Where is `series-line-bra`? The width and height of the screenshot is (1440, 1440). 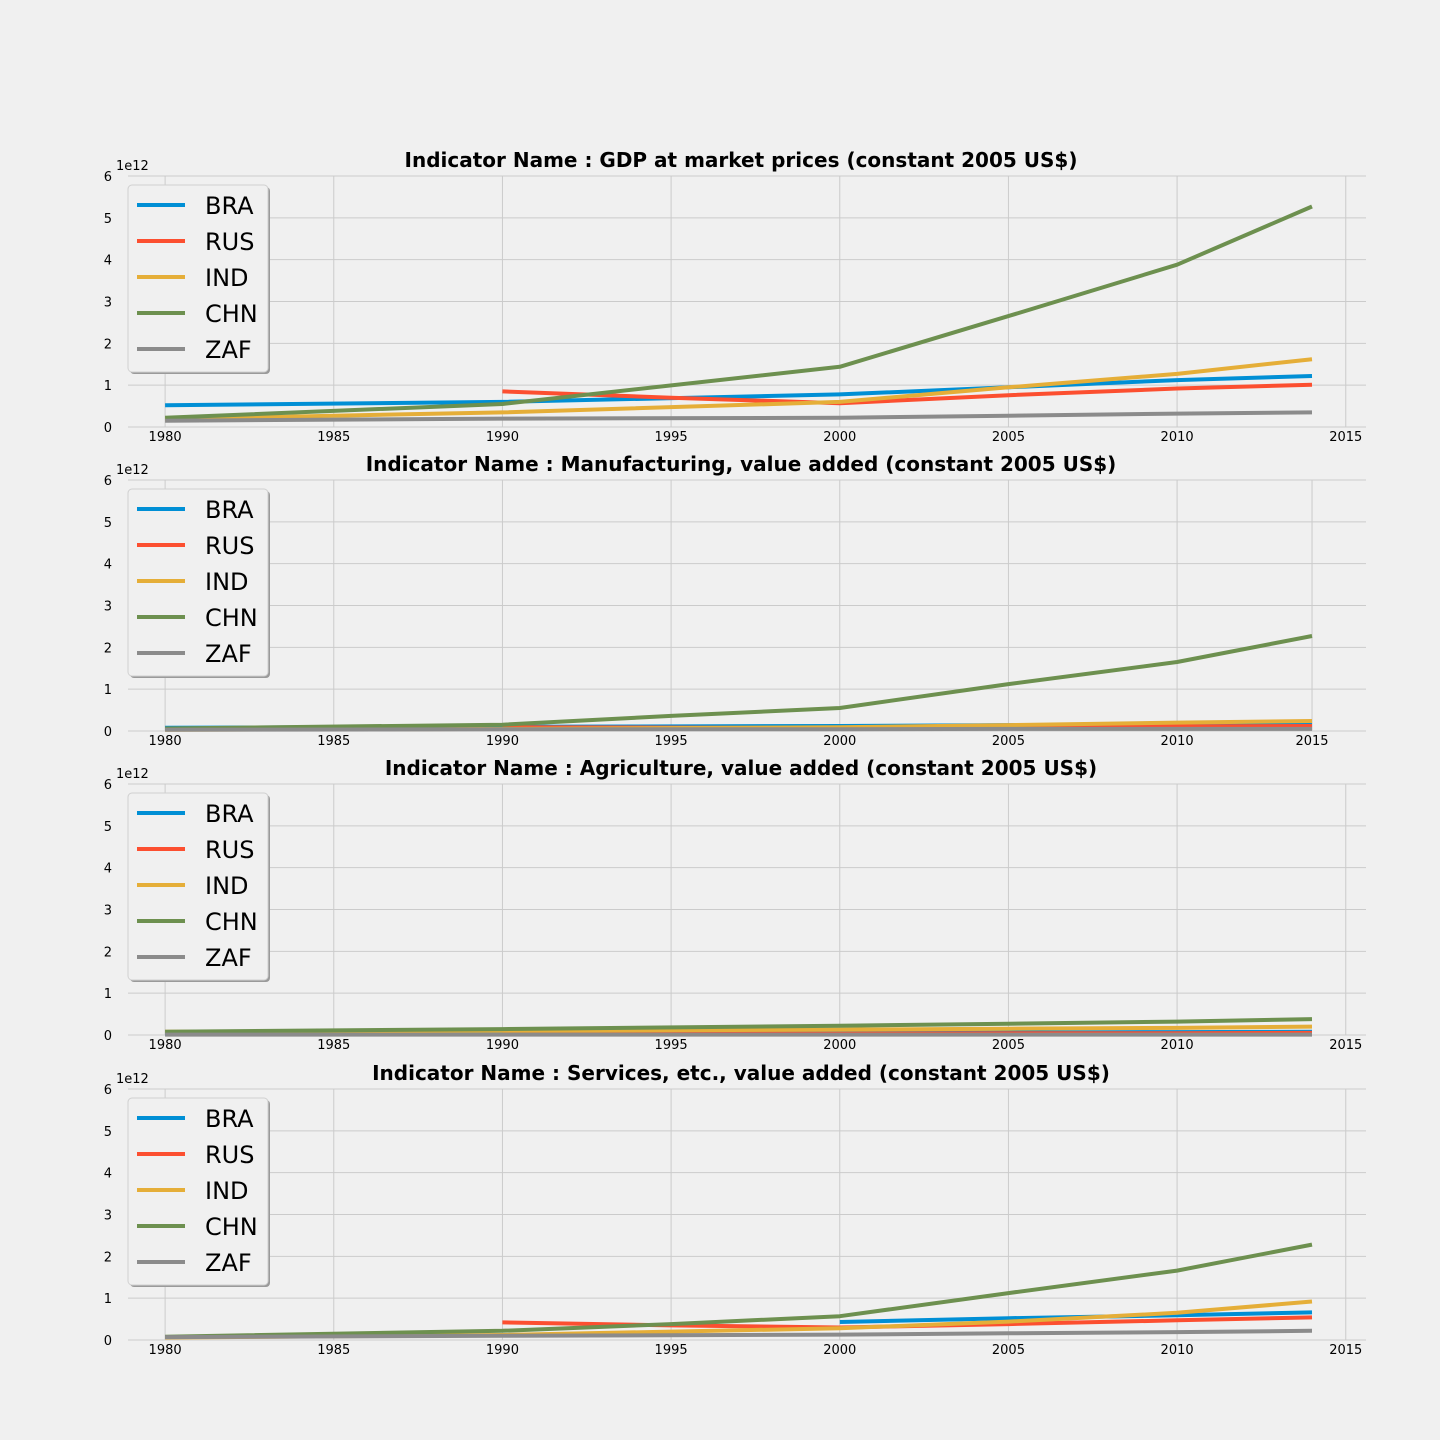
series-line-bra is located at coordinates (739, 391).